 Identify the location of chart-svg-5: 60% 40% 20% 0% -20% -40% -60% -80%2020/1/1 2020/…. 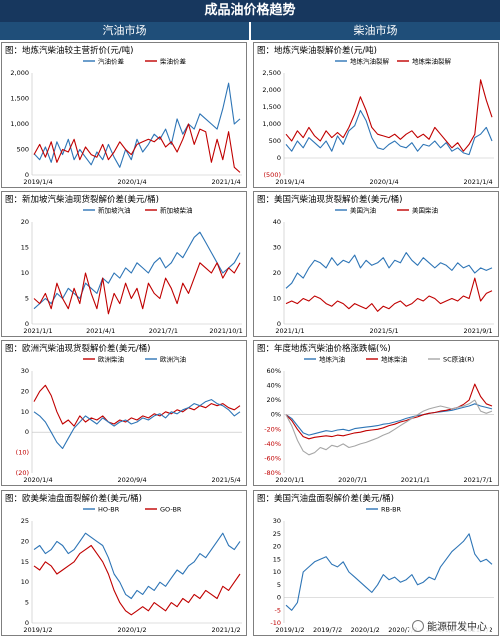
(379, 419).